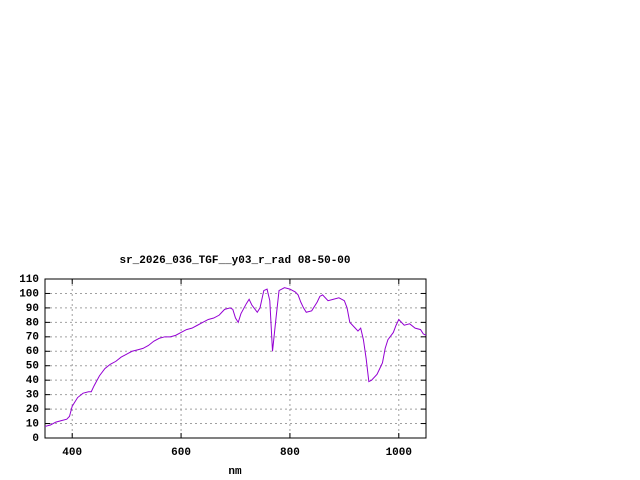 Image resolution: width=640 pixels, height=480 pixels. I want to click on y-tick-label: 20, so click(32, 410).